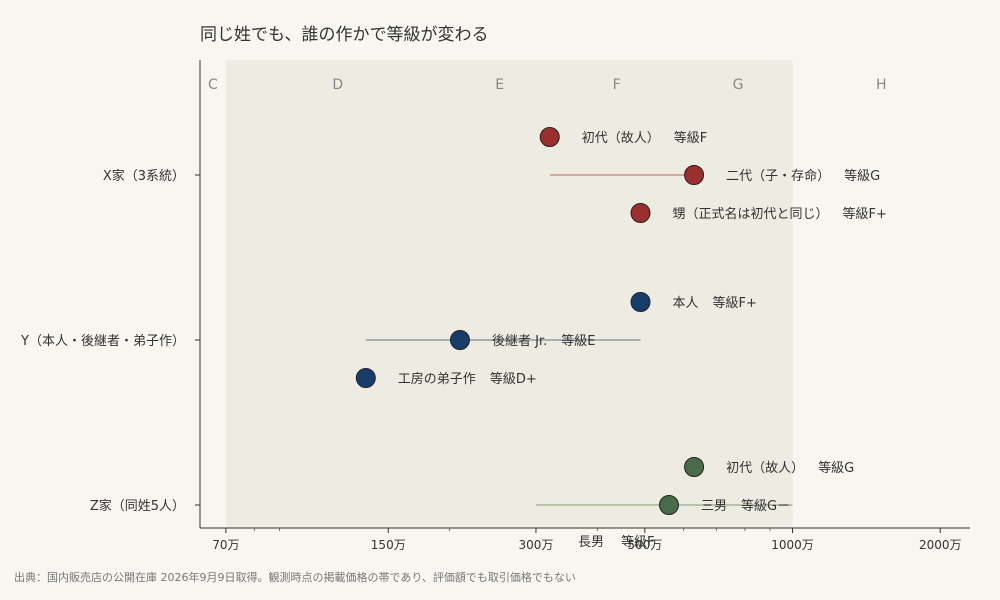 This screenshot has width=1000, height=600. I want to click on grade-band-label-c: C, so click(213, 85).